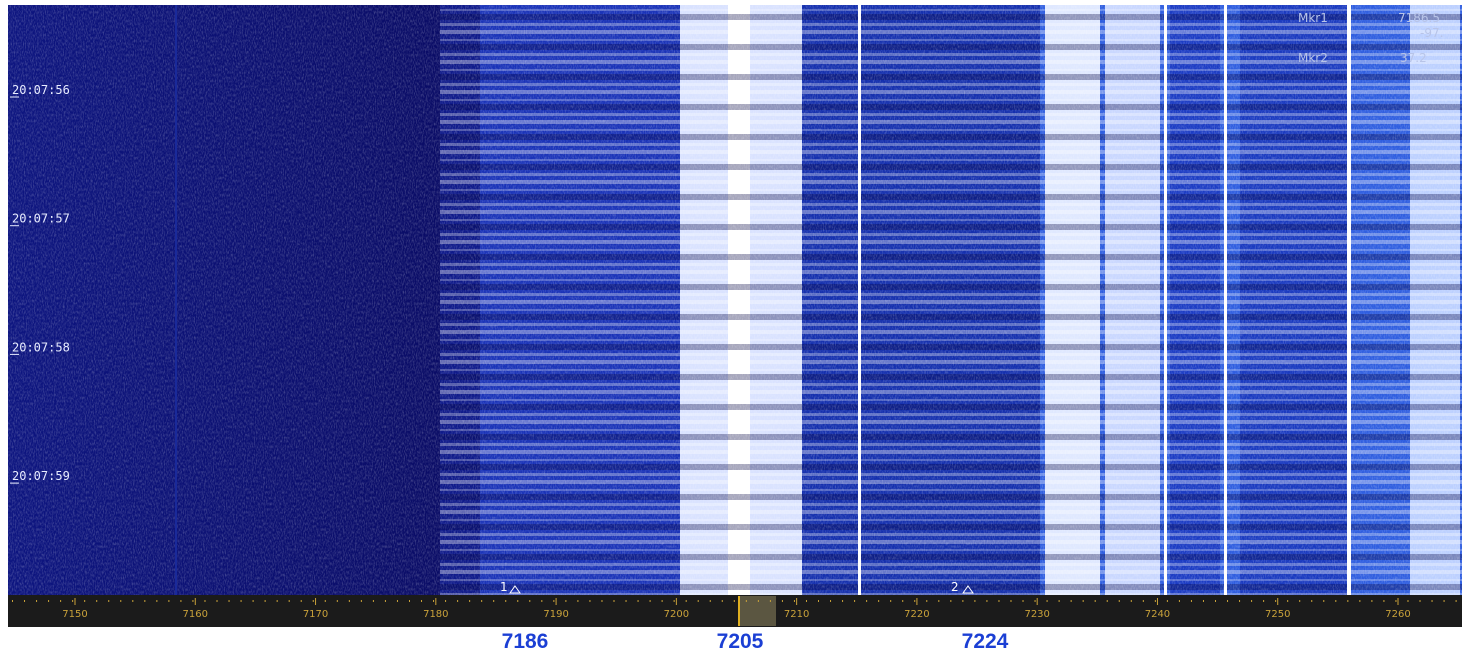  I want to click on frequency-label: 7224, so click(985, 641).